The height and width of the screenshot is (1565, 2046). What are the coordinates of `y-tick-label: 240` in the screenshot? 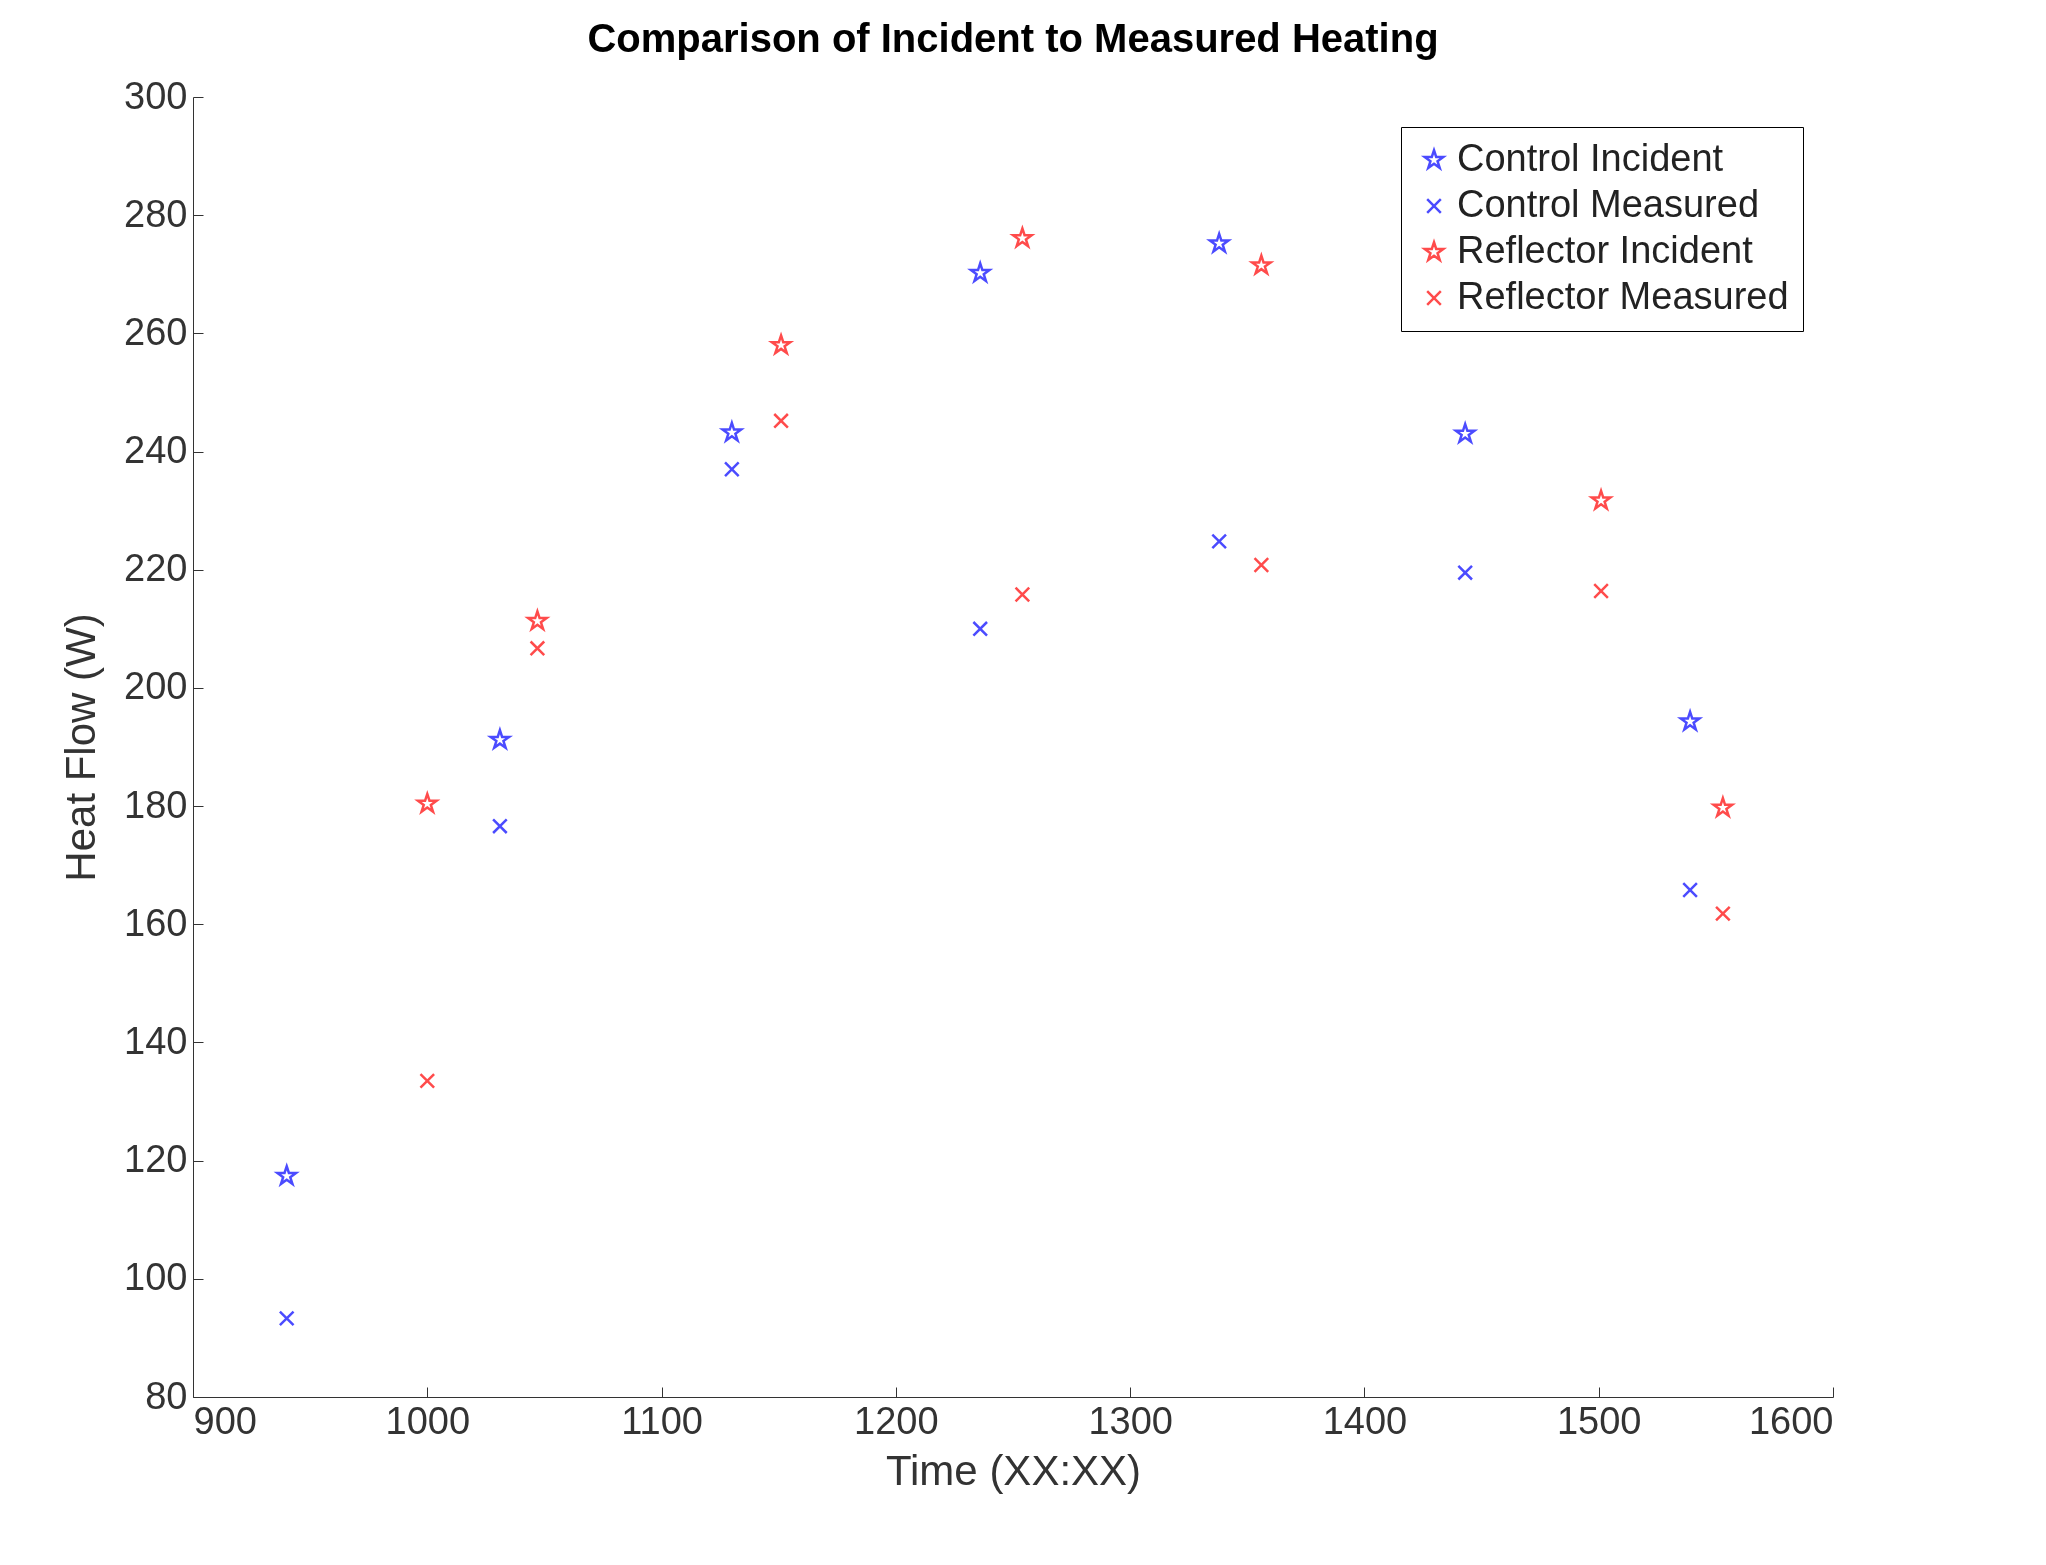 It's located at (156, 450).